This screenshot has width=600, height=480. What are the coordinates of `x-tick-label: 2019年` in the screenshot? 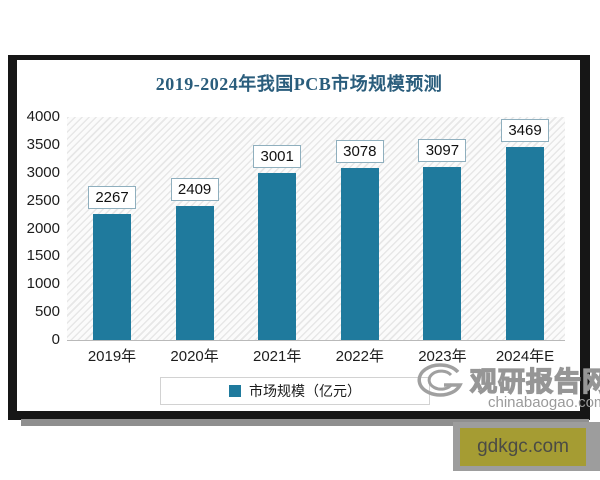 It's located at (112, 356).